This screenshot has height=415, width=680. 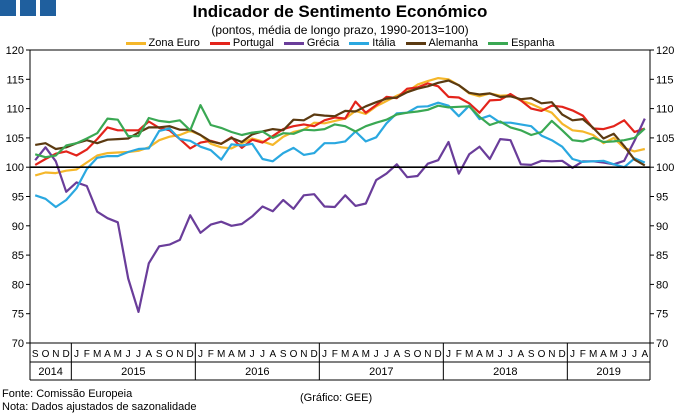 I want to click on legend-item-portugal: Portugal, so click(x=241, y=43).